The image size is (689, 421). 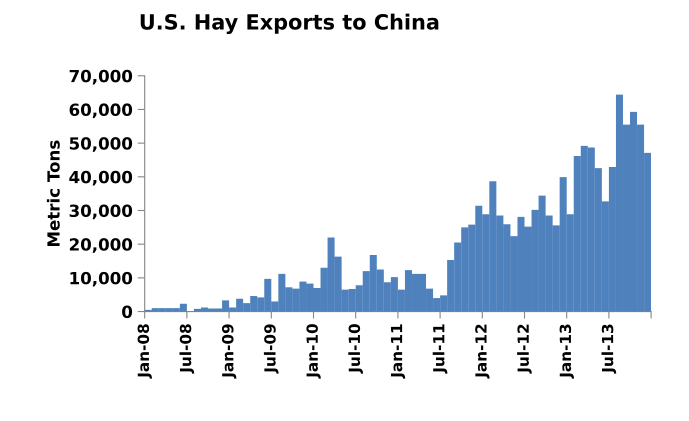 What do you see at coordinates (567, 351) in the screenshot?
I see `x-tick-label: Jan-13` at bounding box center [567, 351].